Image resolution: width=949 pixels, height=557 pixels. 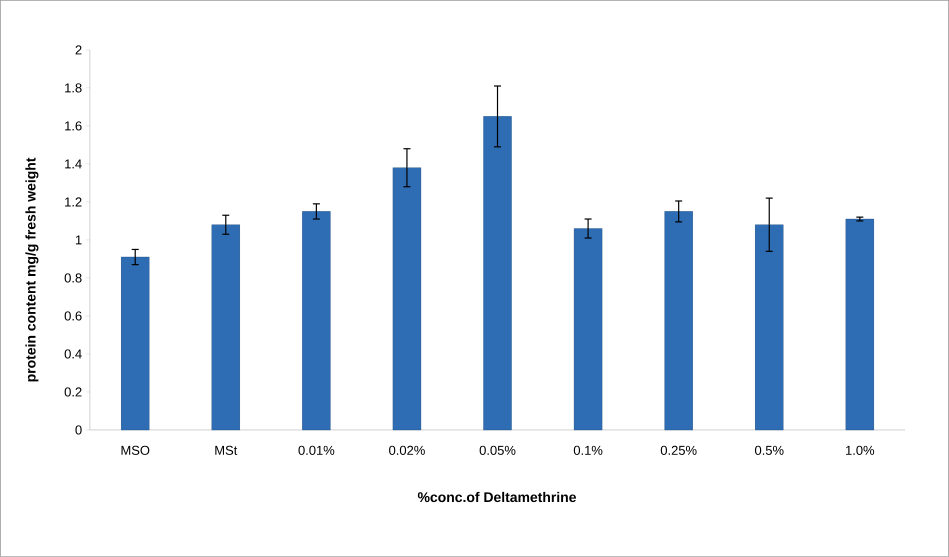 What do you see at coordinates (73, 126) in the screenshot?
I see `y-tick-label: 1.6` at bounding box center [73, 126].